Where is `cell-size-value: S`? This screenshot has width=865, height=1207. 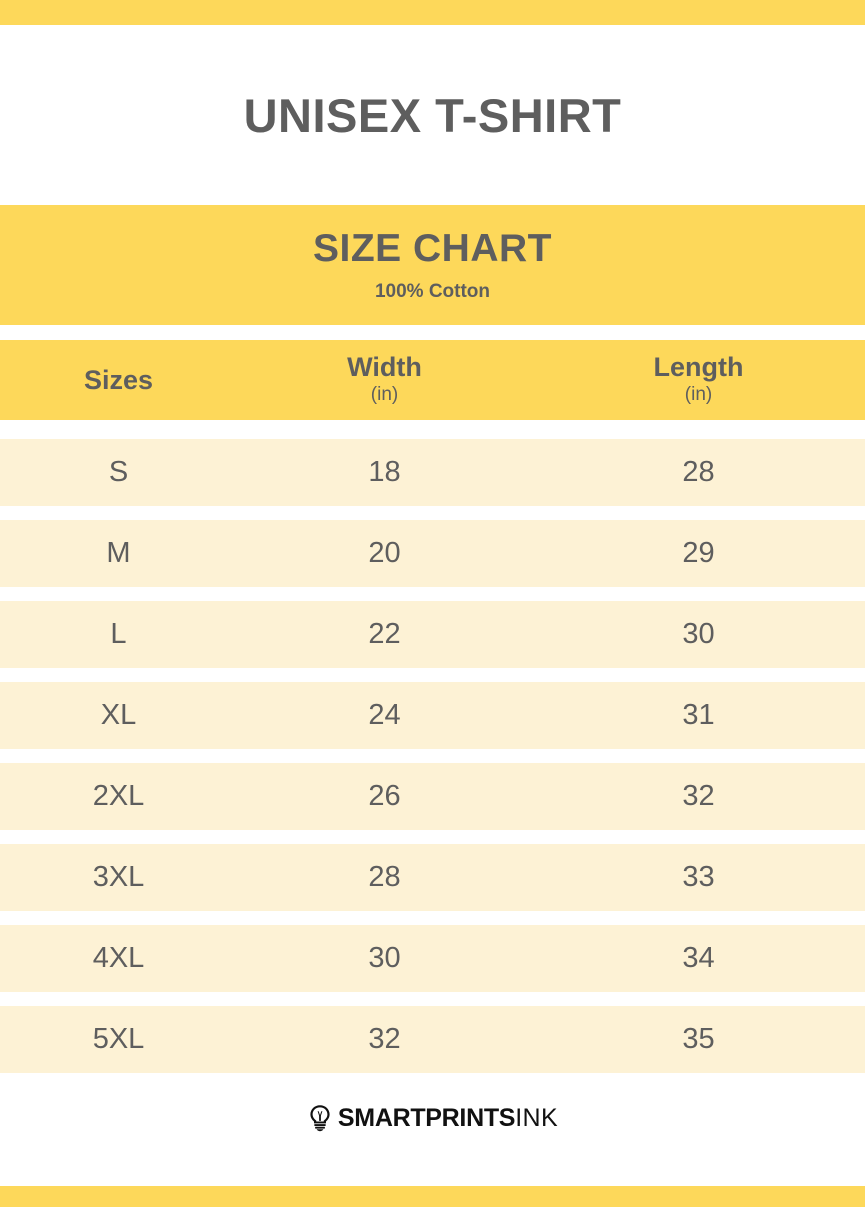 cell-size-value: S is located at coordinates (118, 472).